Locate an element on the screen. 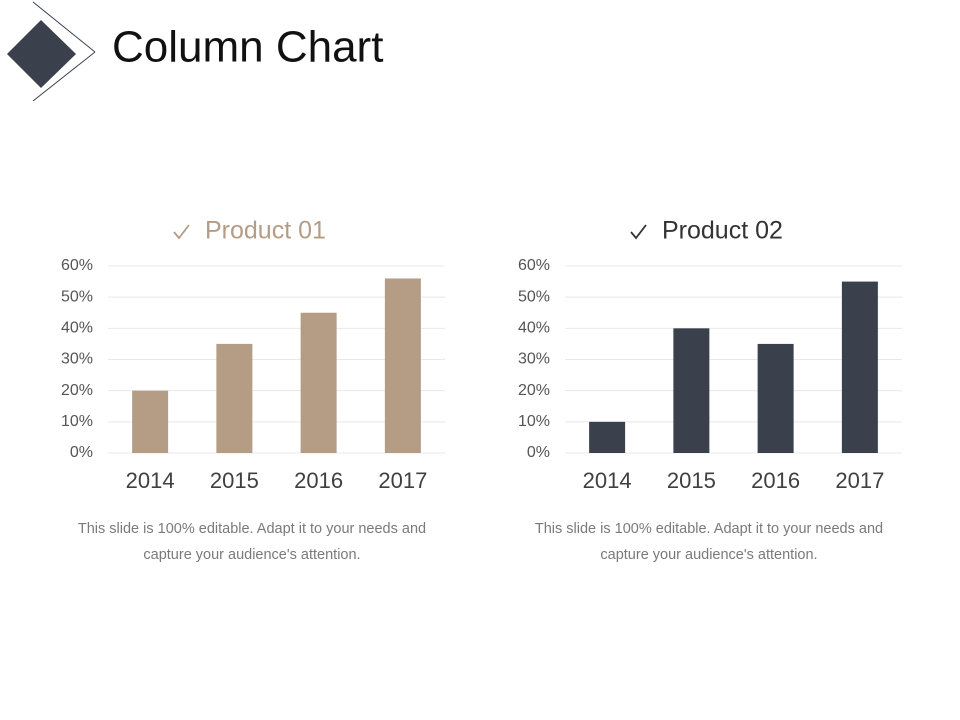 The image size is (960, 720). chart-title: Product 01 is located at coordinates (265, 231).